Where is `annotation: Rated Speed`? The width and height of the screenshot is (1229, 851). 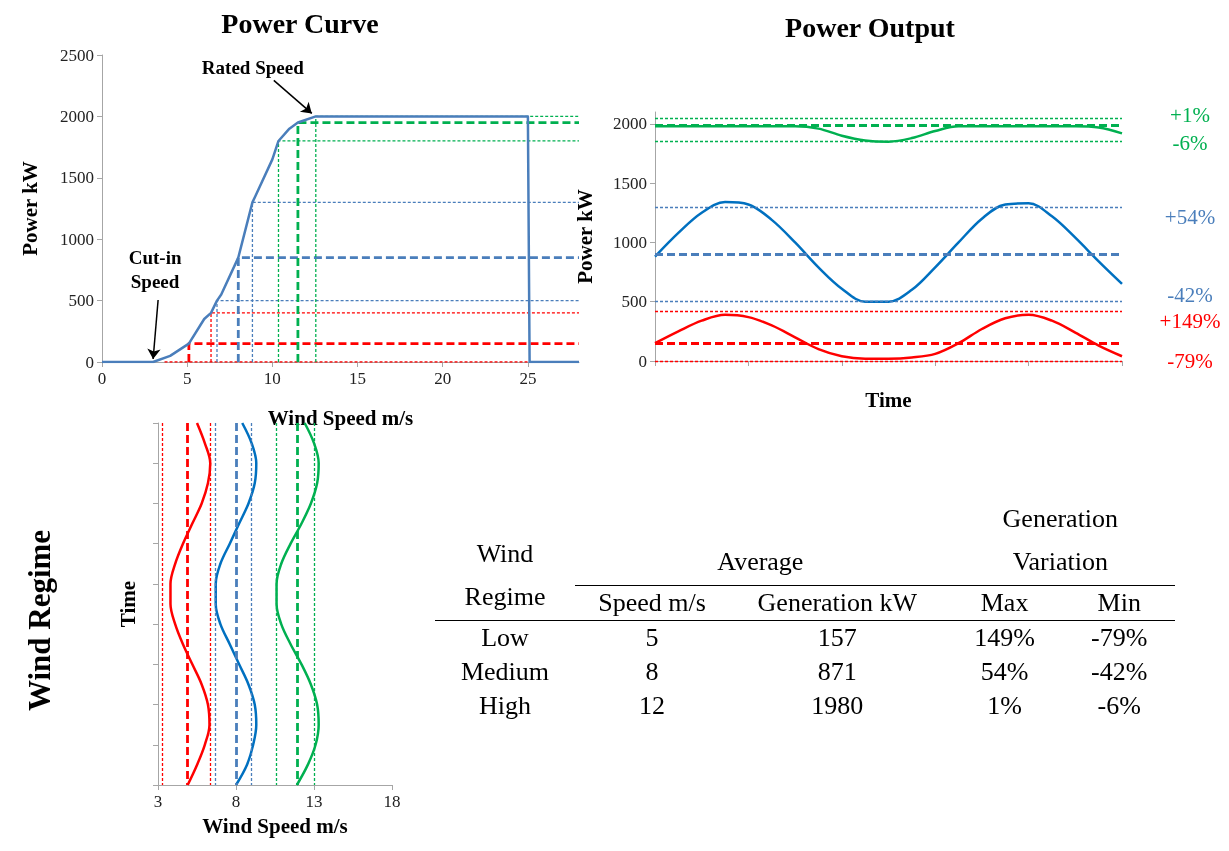 annotation: Rated Speed is located at coordinates (252, 68).